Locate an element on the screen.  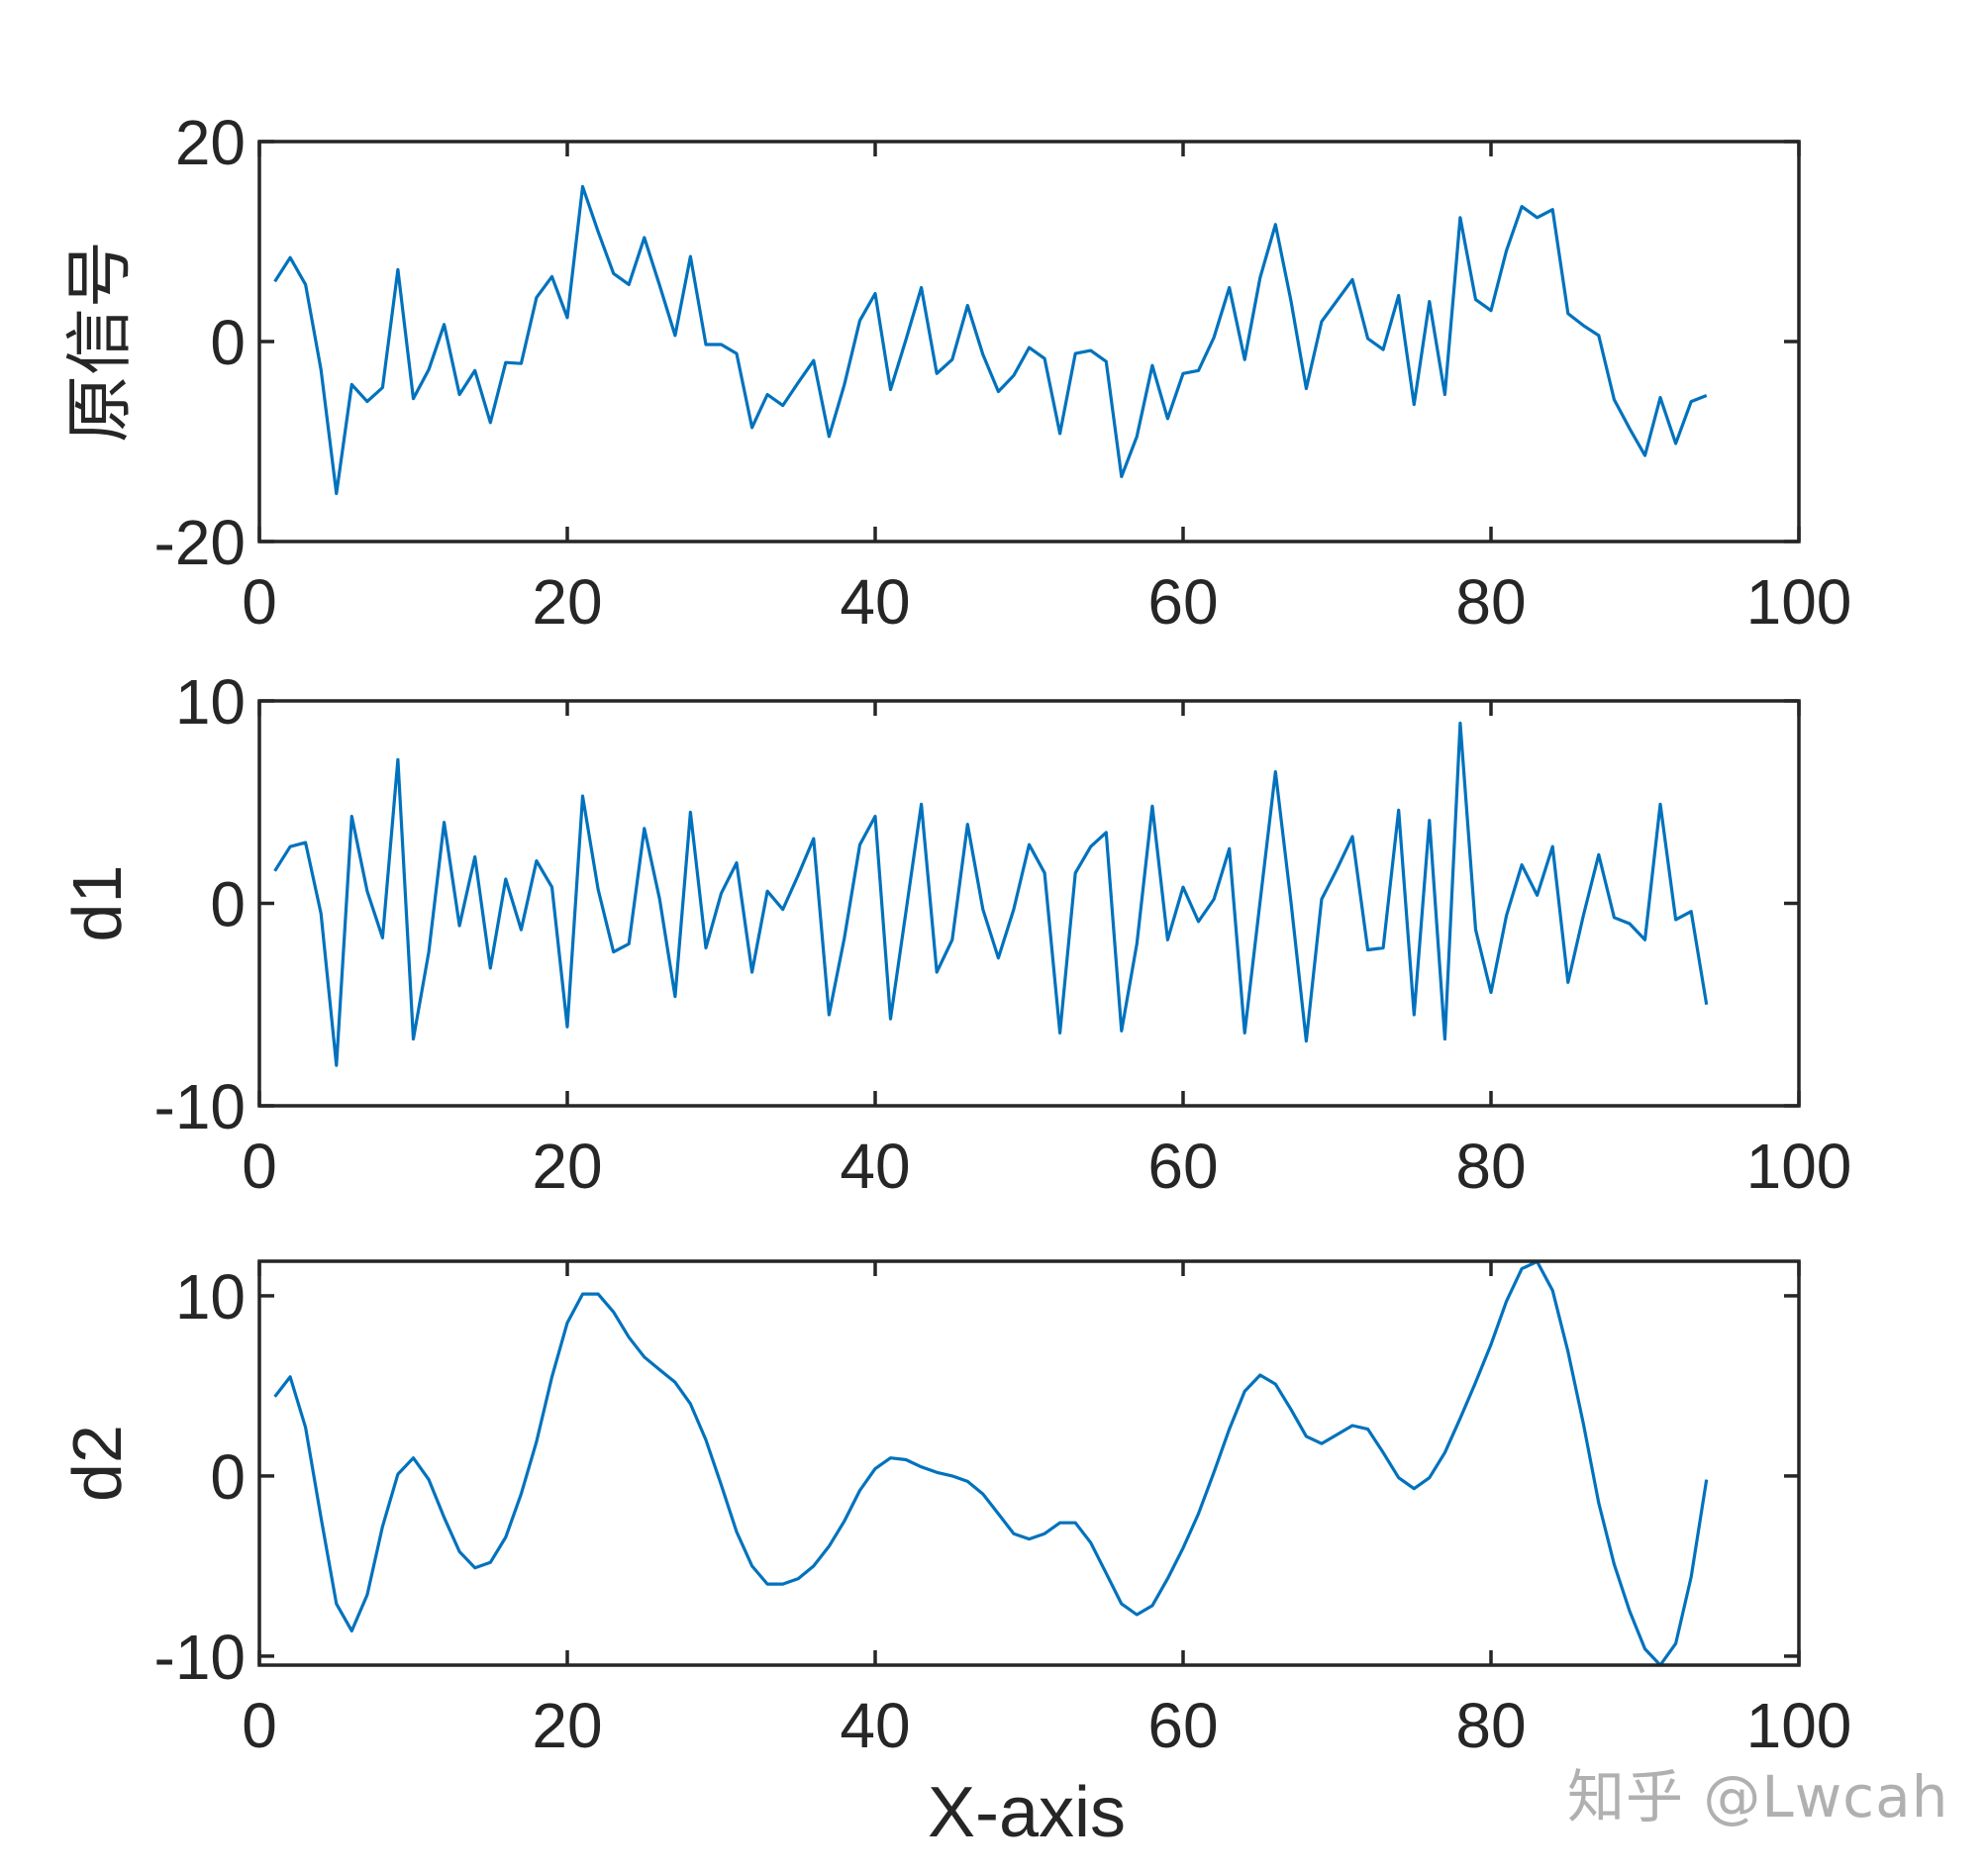
y-tick-label: 20 is located at coordinates (210, 142).